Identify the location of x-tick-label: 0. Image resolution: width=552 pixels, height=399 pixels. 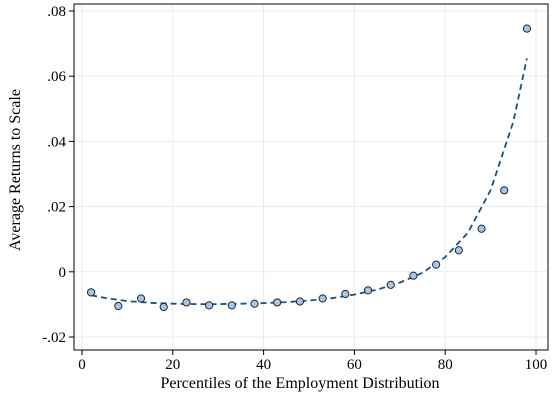
(82, 365).